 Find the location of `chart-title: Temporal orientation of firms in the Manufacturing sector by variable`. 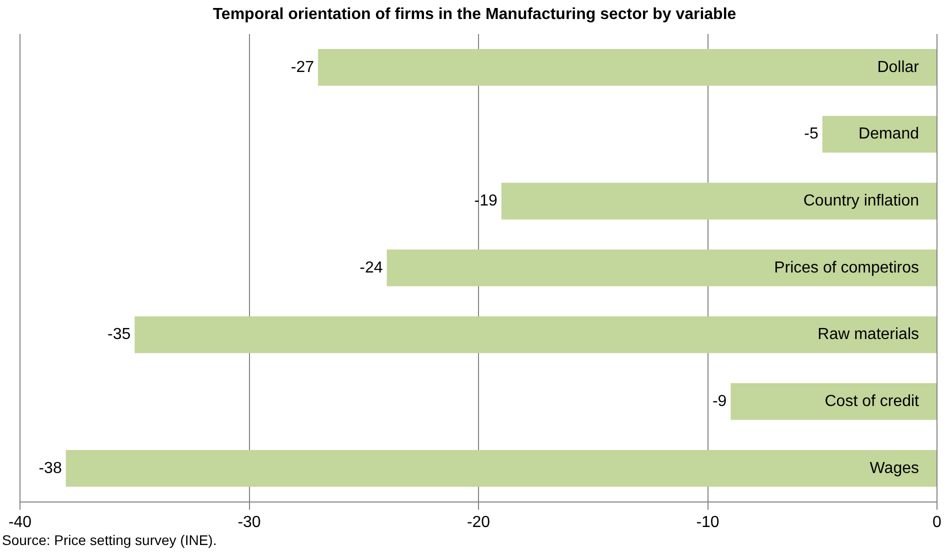

chart-title: Temporal orientation of firms in the Manufacturing sector by variable is located at coordinates (475, 15).